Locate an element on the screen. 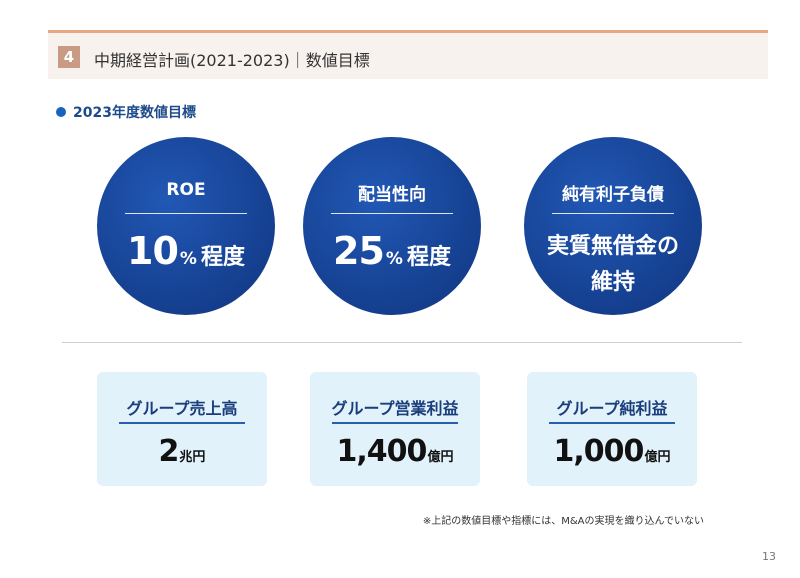 The width and height of the screenshot is (800, 578). header-band is located at coordinates (408, 56).